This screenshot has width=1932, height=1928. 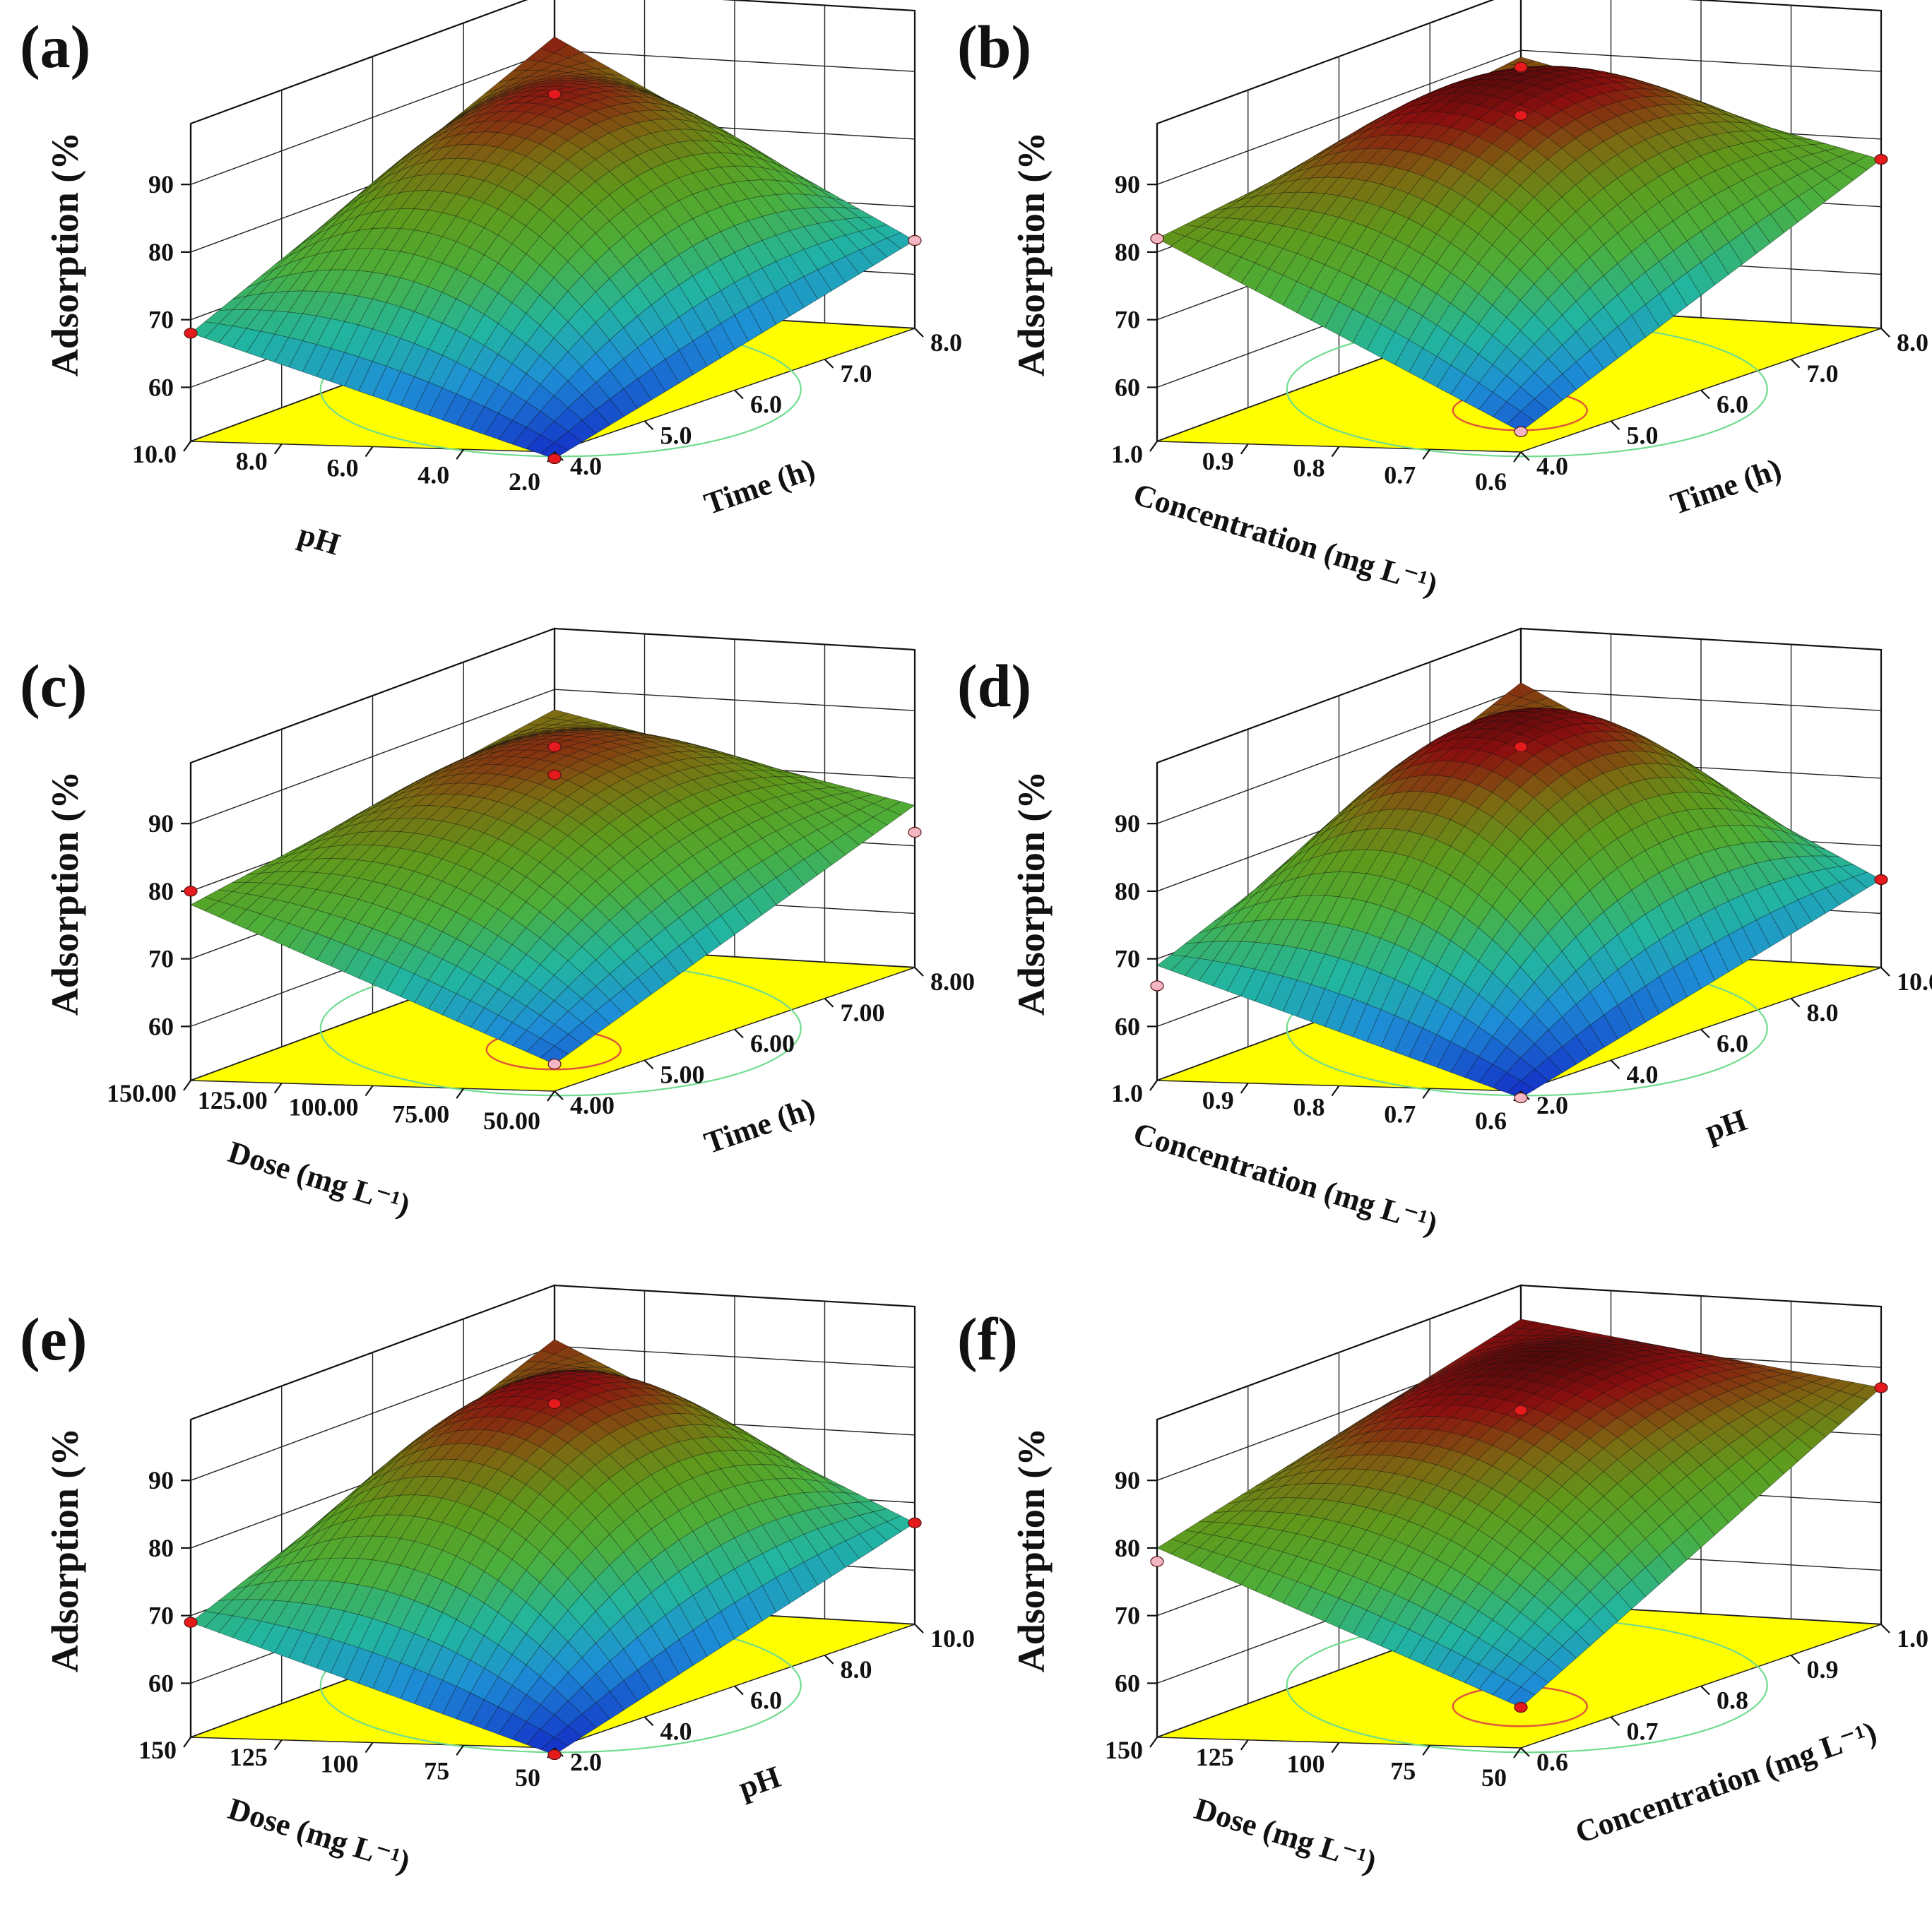 I want to click on panel-label: (d), so click(x=994, y=686).